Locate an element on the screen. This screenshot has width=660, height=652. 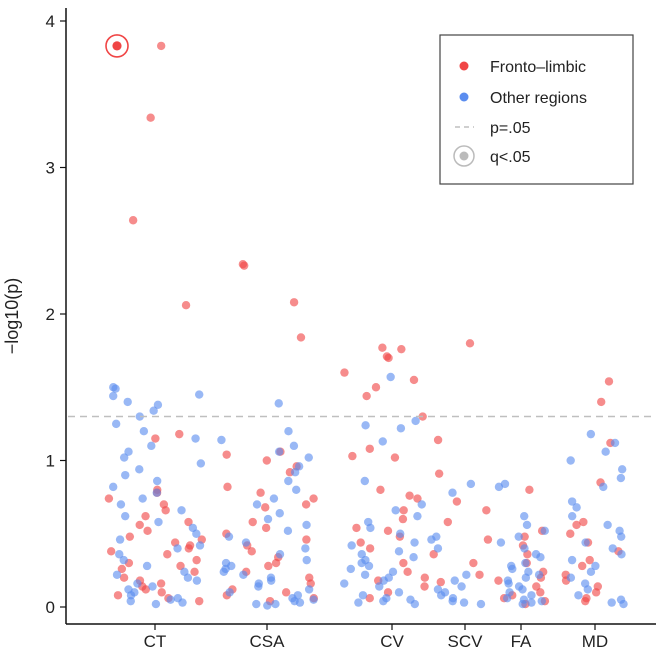
x-axis-ticks: CT CSA CV SCV FA MD is located at coordinates (376, 637).